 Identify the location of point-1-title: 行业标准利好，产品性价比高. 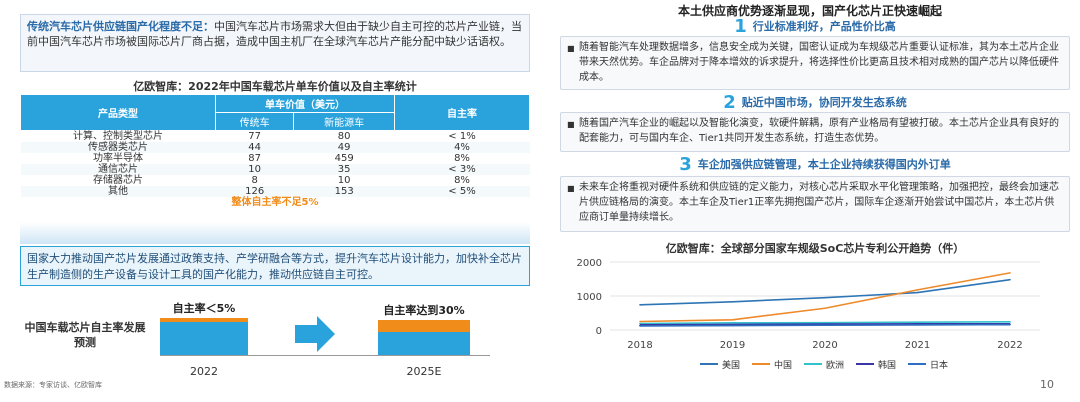
(824, 26).